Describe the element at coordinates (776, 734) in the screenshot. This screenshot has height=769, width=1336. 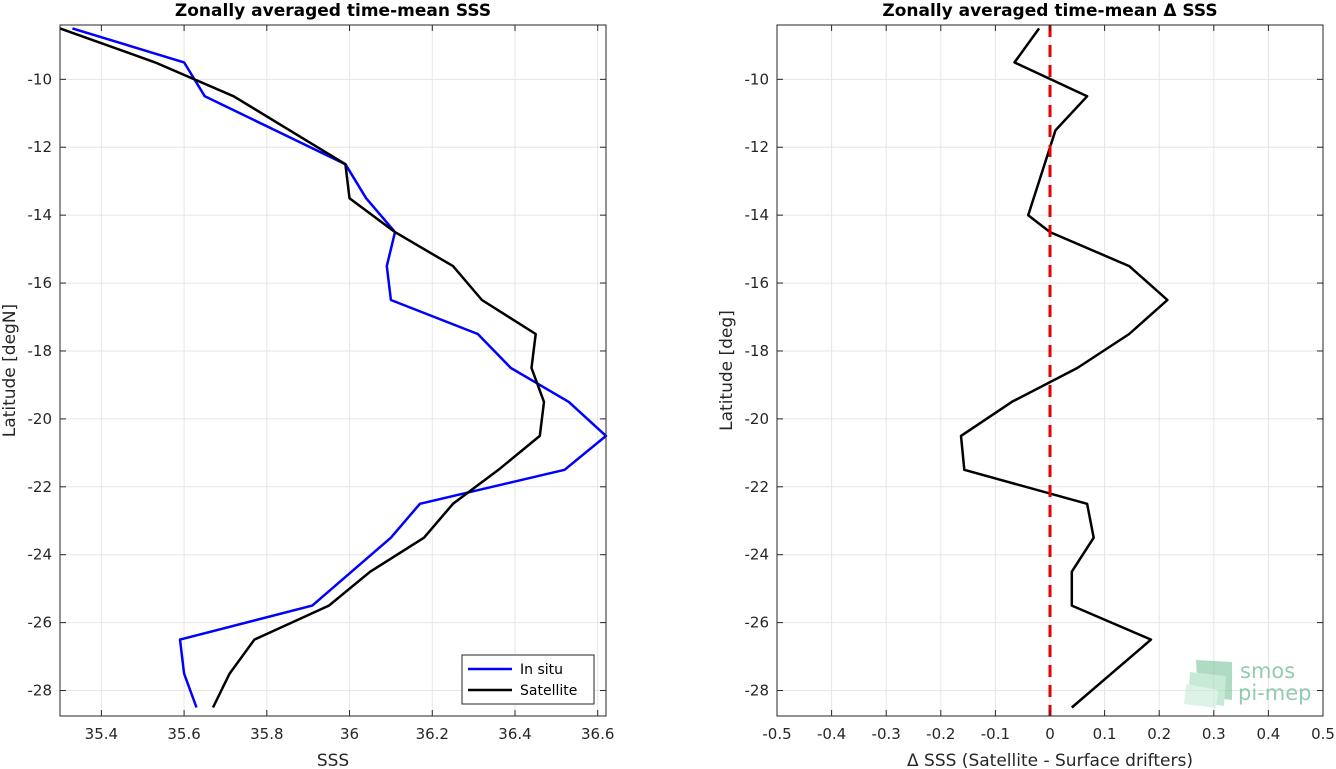
I see `x-tick-label: -0.5` at that location.